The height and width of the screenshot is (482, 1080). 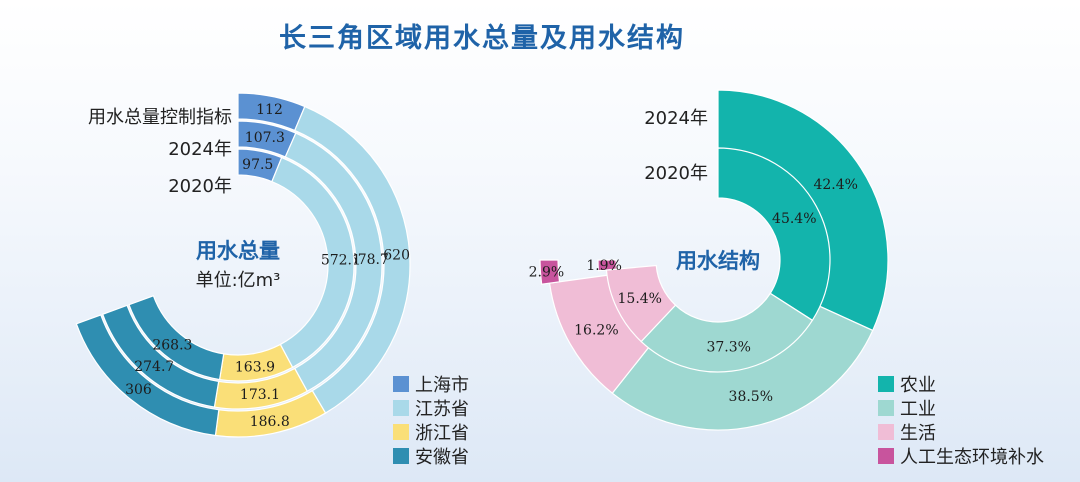 What do you see at coordinates (774, 234) in the screenshot?
I see `ring-segment-农业-2020年` at bounding box center [774, 234].